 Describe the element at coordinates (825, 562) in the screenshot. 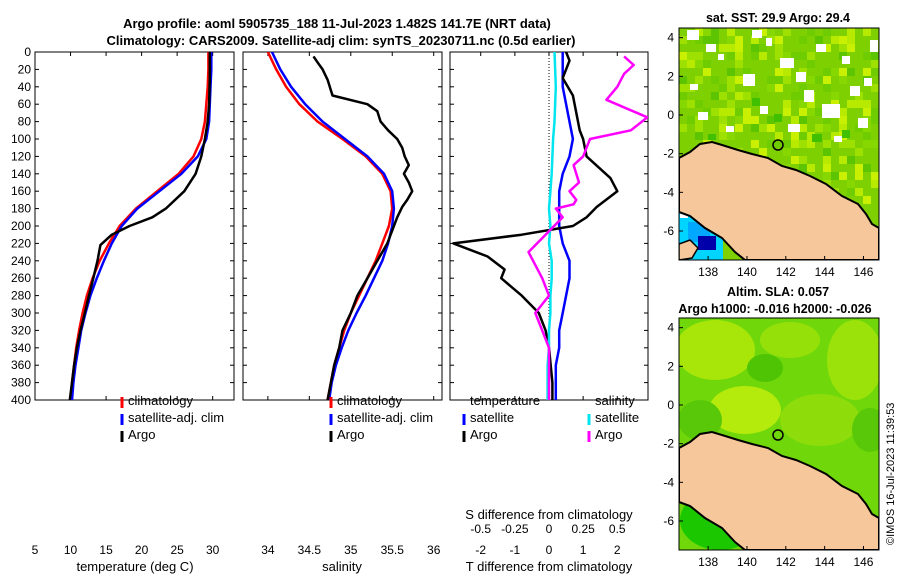

I see `map-lon-tick-label: 144` at that location.